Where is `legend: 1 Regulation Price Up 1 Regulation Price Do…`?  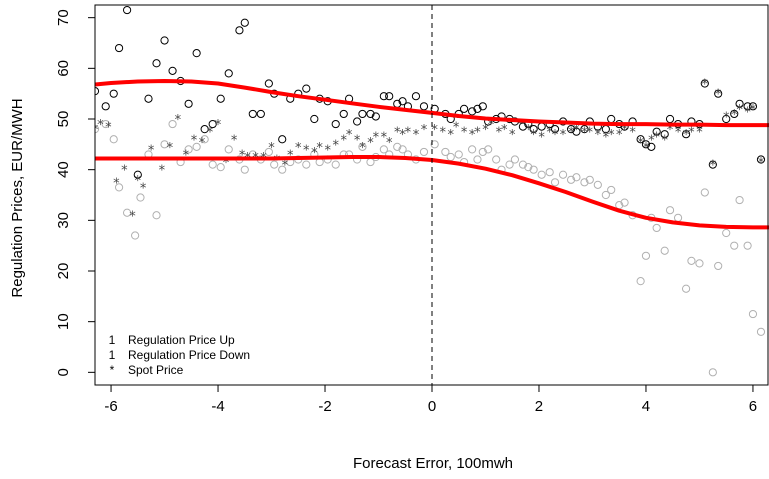
legend: 1 Regulation Price Up 1 Regulation Price Do… is located at coordinates (179, 355).